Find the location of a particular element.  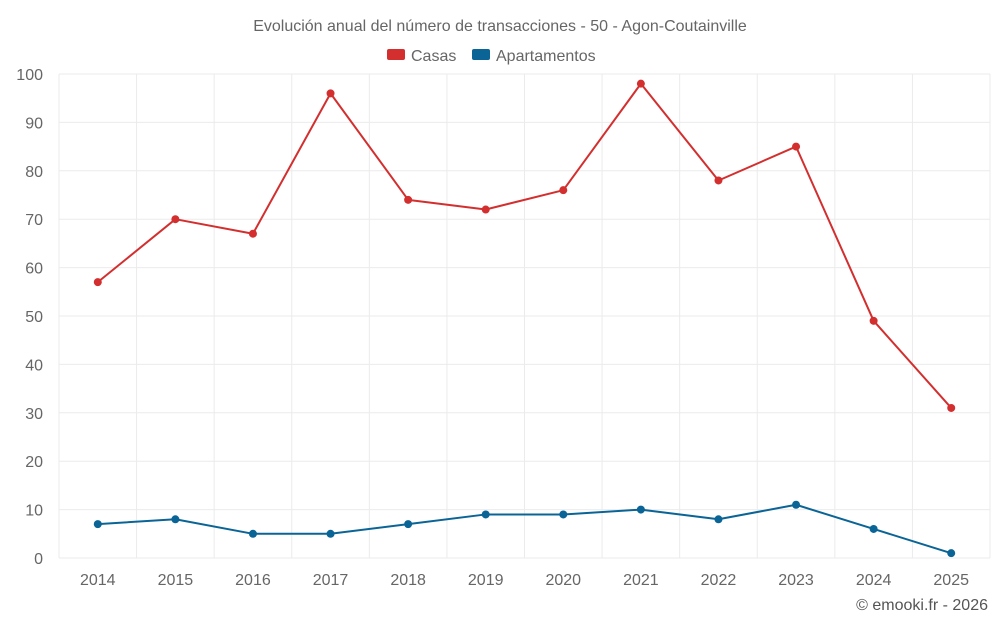

y-axis: 0 10 20 30 40 50 60 70 80 90 100 is located at coordinates (29, 317).